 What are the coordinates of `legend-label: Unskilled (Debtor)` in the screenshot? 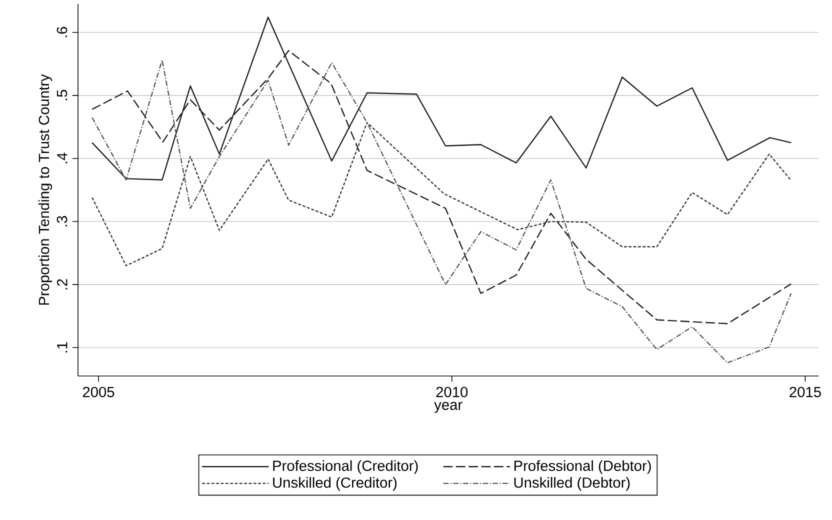 It's located at (572, 484).